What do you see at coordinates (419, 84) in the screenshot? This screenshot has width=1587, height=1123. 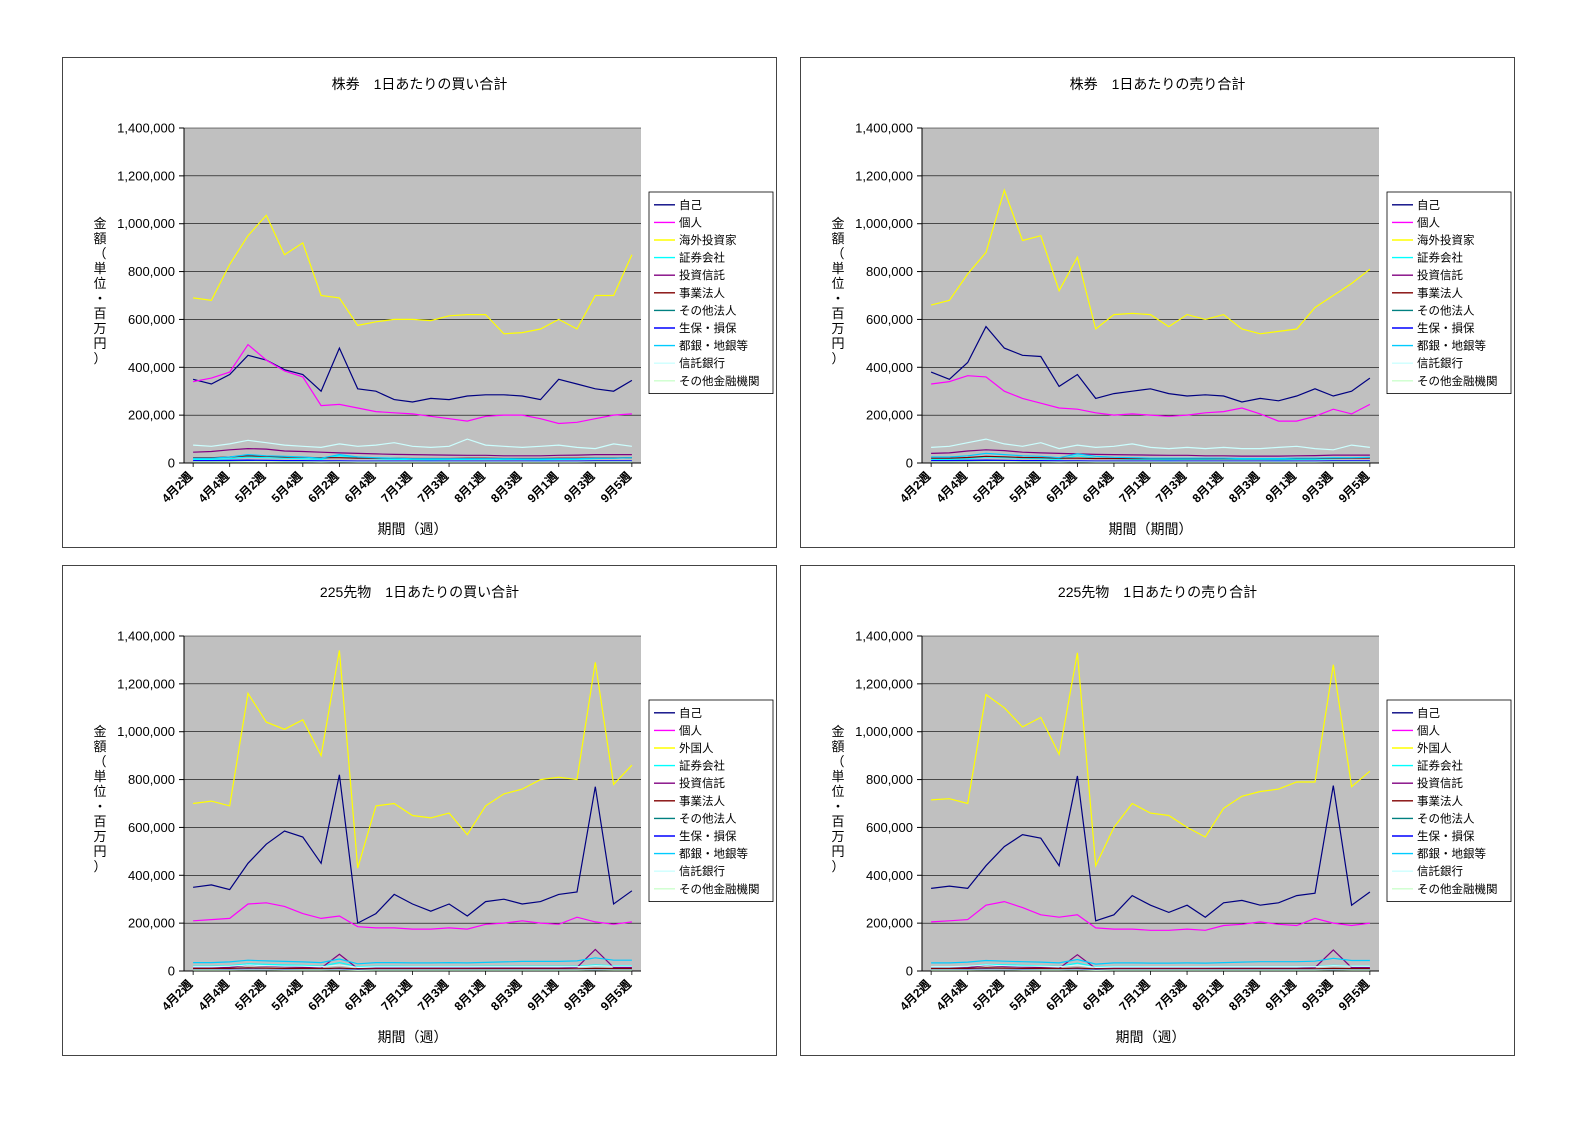 I see `chart-title: 株券 1日あたりの買い合計` at bounding box center [419, 84].